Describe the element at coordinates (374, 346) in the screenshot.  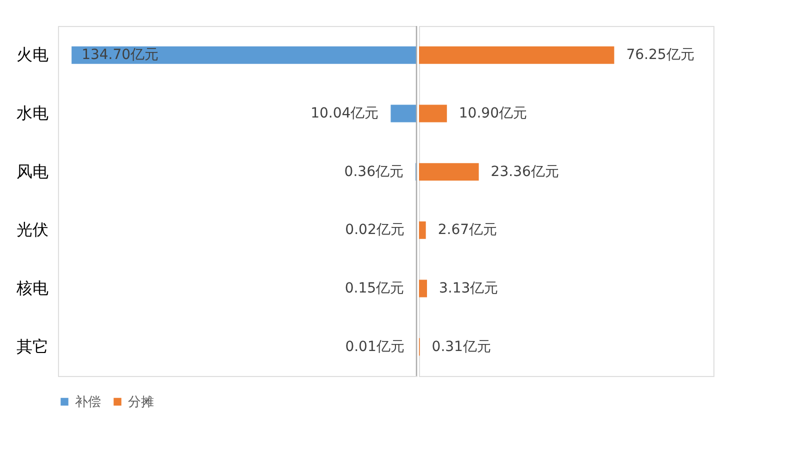
I see `data-label: 0.01亿元` at that location.